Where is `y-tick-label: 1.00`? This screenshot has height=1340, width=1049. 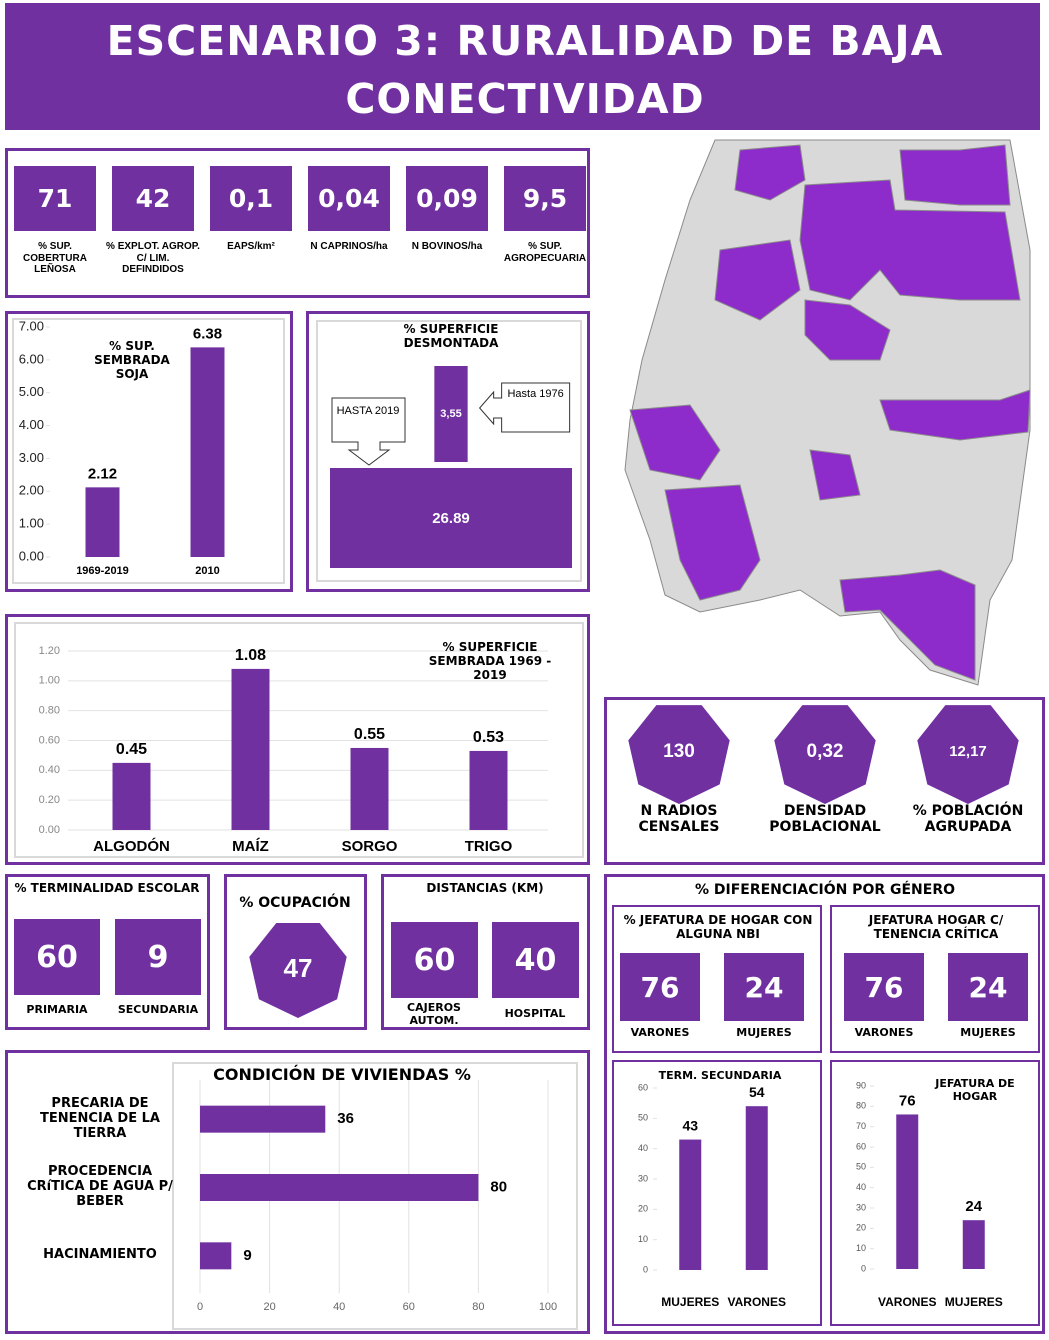 y-tick-label: 1.00 is located at coordinates (31, 523).